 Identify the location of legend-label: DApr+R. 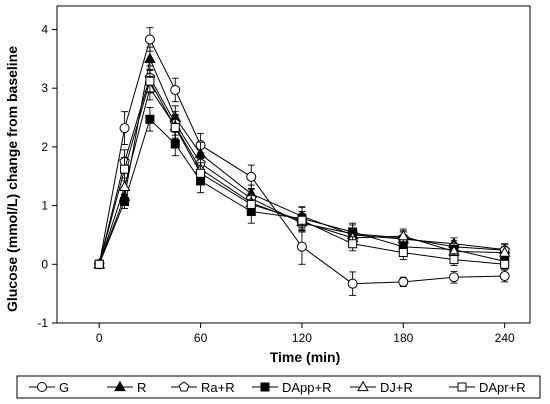
(502, 387).